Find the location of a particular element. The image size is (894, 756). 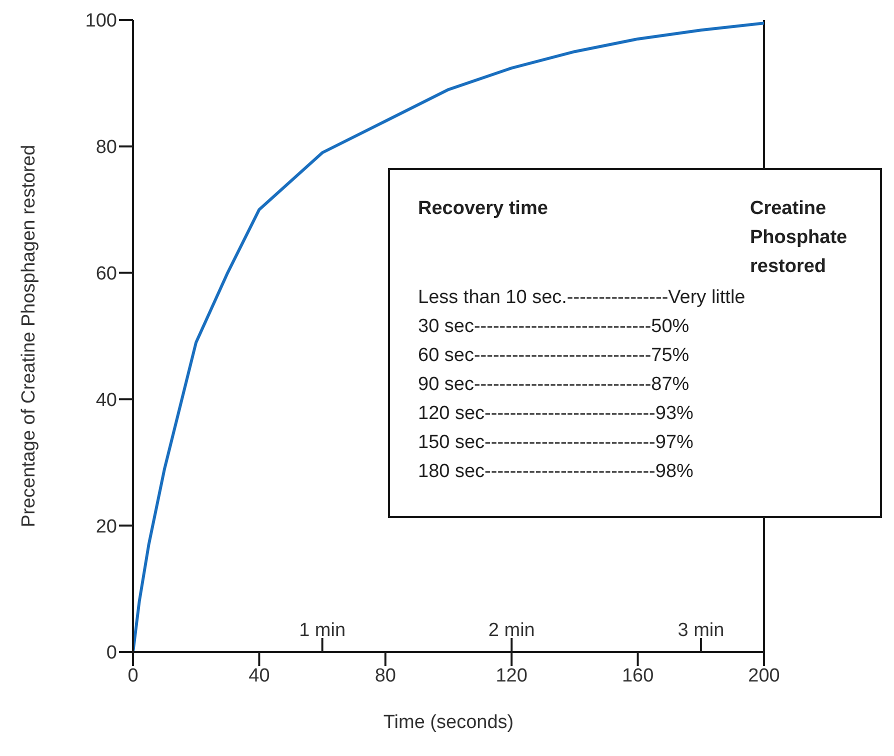

x-tick-label: 40 is located at coordinates (259, 675).